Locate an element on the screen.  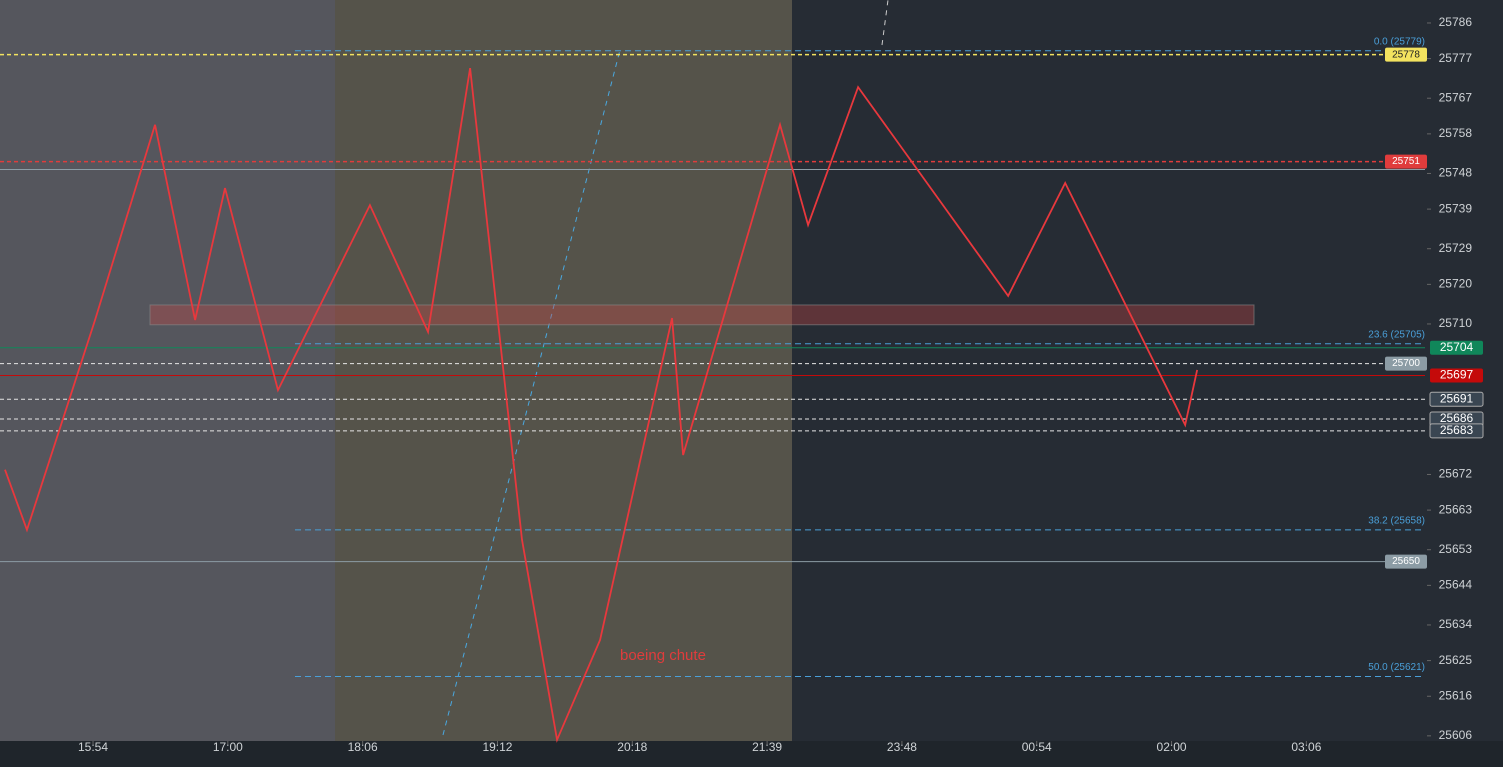
fib-label: 23.6 (25705) is located at coordinates (1396, 334).